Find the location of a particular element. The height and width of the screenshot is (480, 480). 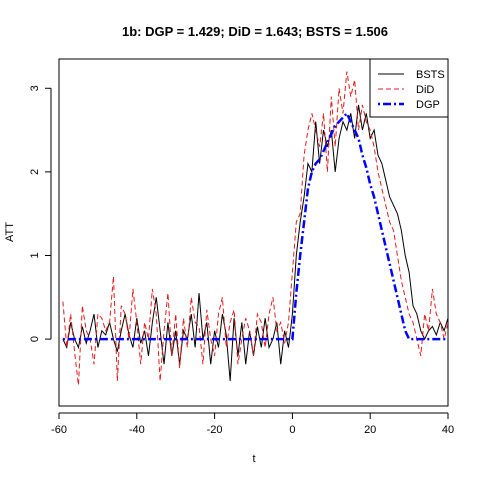

y-tick-label: 1 is located at coordinates (35, 255).